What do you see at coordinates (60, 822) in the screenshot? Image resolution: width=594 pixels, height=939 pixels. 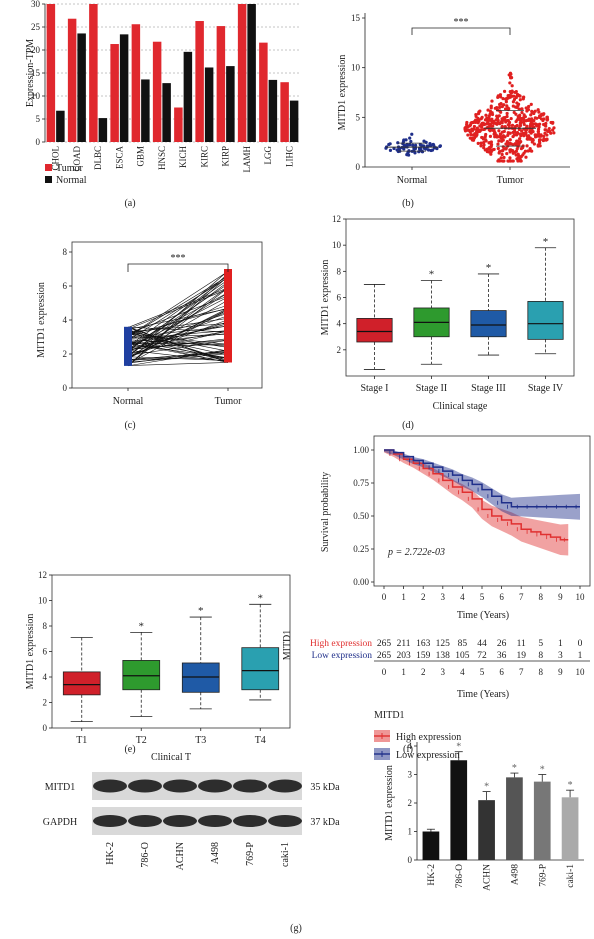 I see `blot-row-label: GAPDH` at bounding box center [60, 822].